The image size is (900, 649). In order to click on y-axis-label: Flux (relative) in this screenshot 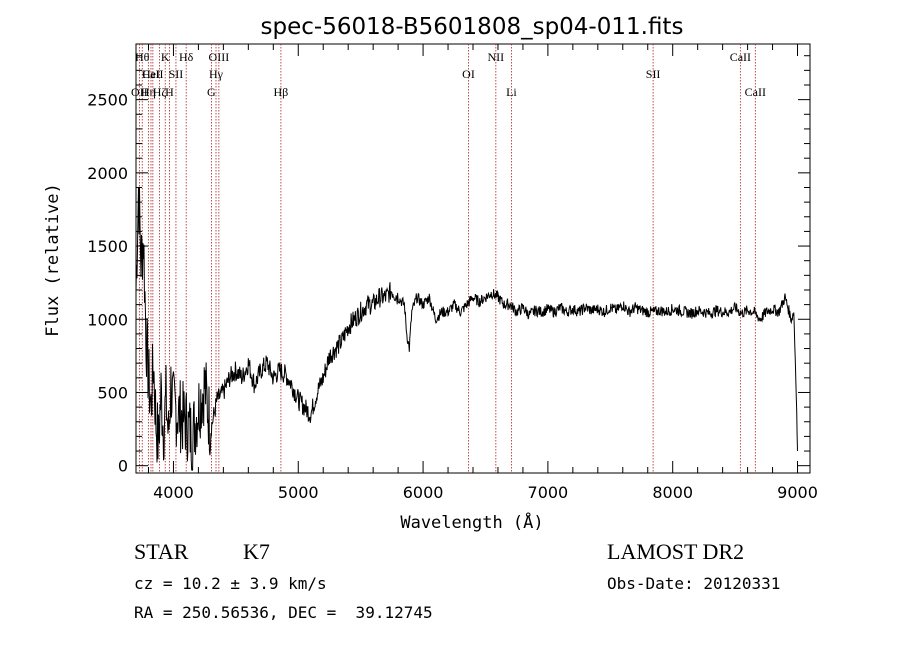, I will do `click(53, 260)`.